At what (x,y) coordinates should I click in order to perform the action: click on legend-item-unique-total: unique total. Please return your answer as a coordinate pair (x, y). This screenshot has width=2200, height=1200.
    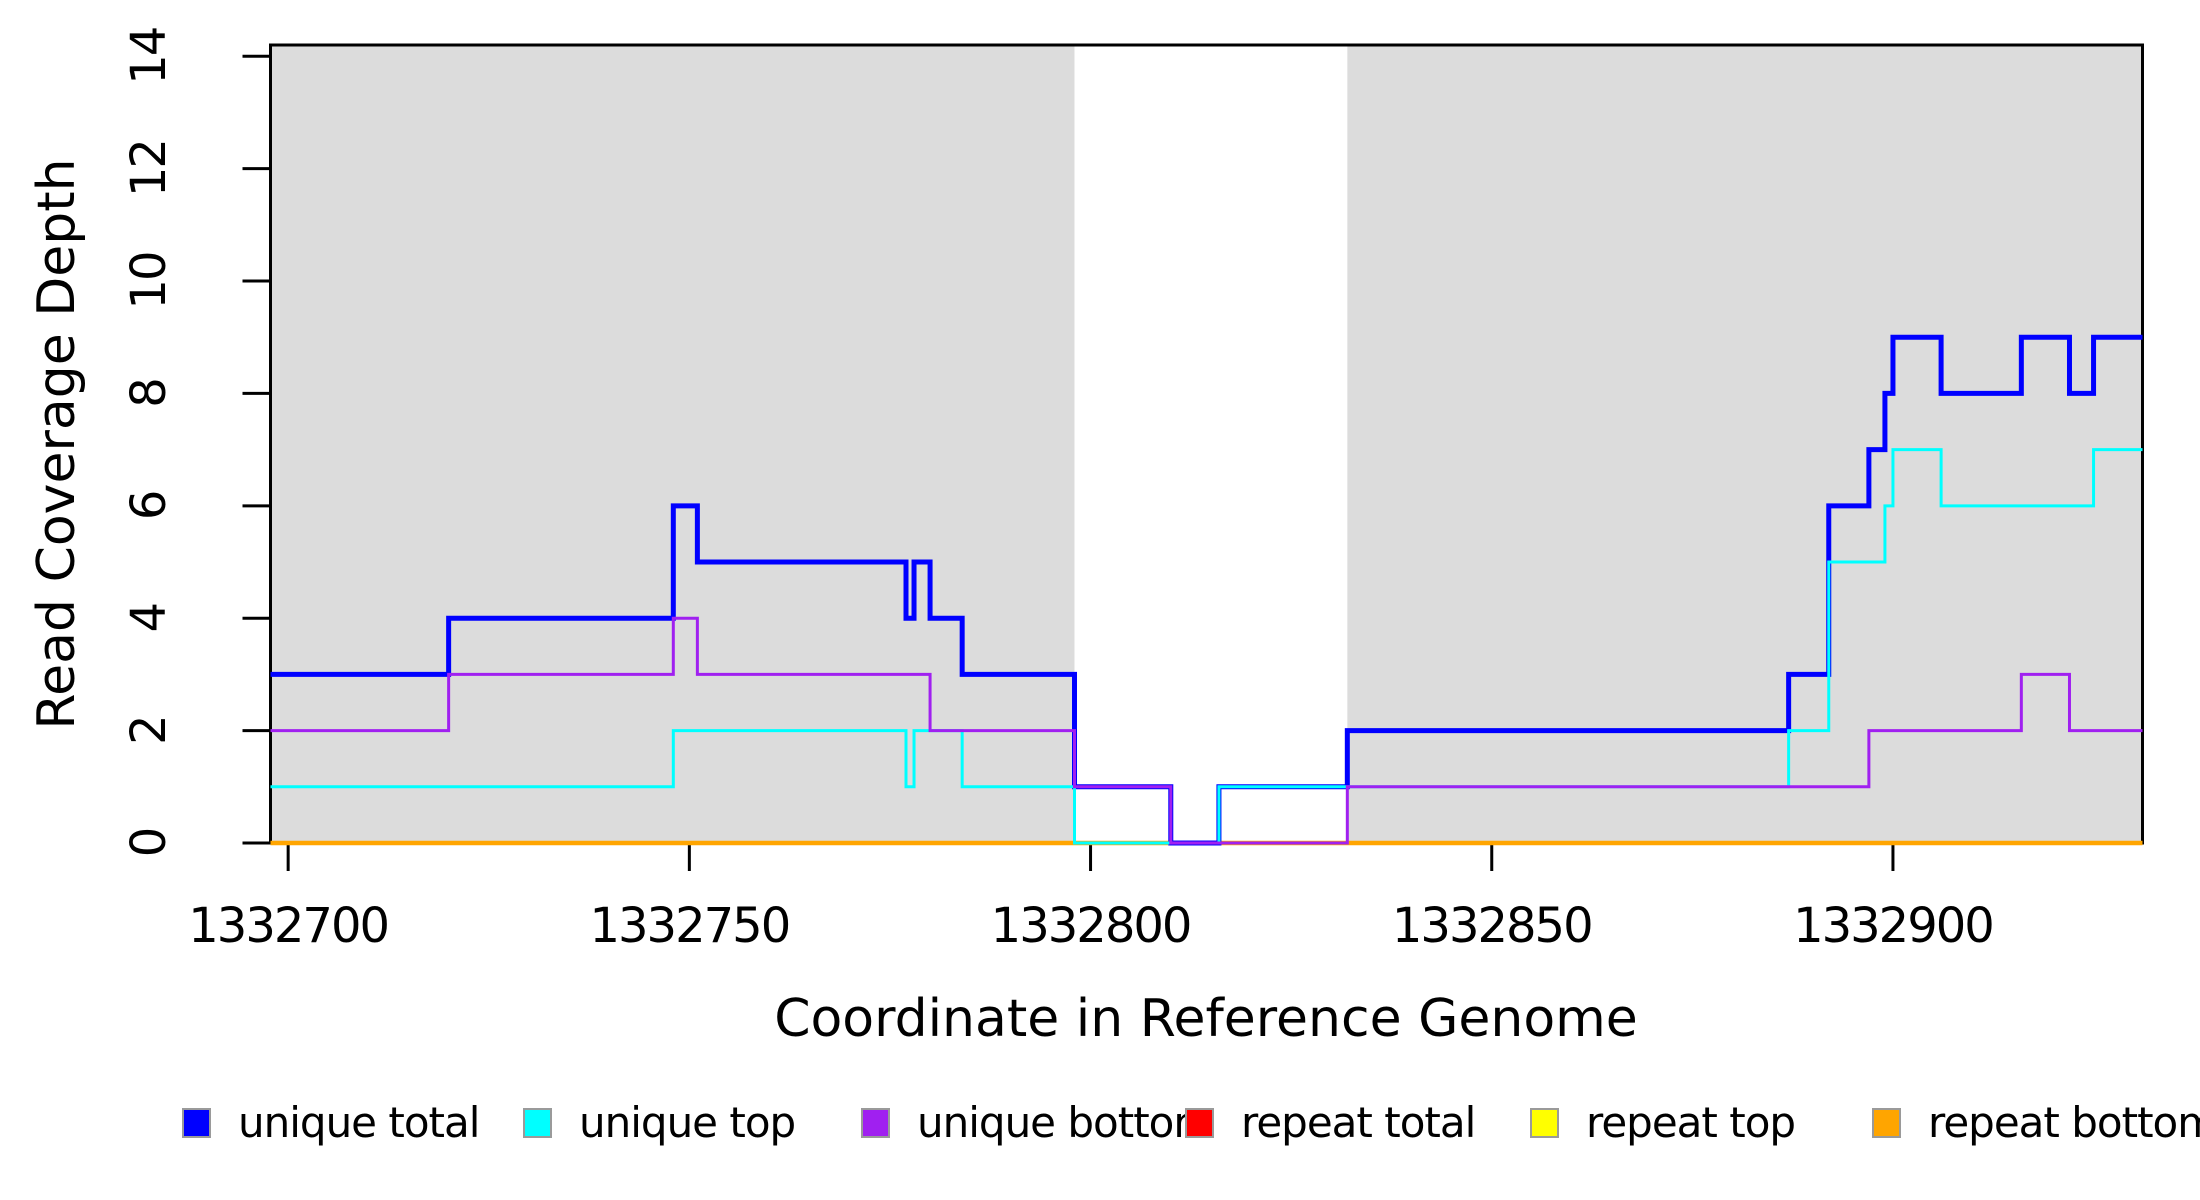
    Looking at the image, I should click on (331, 1122).